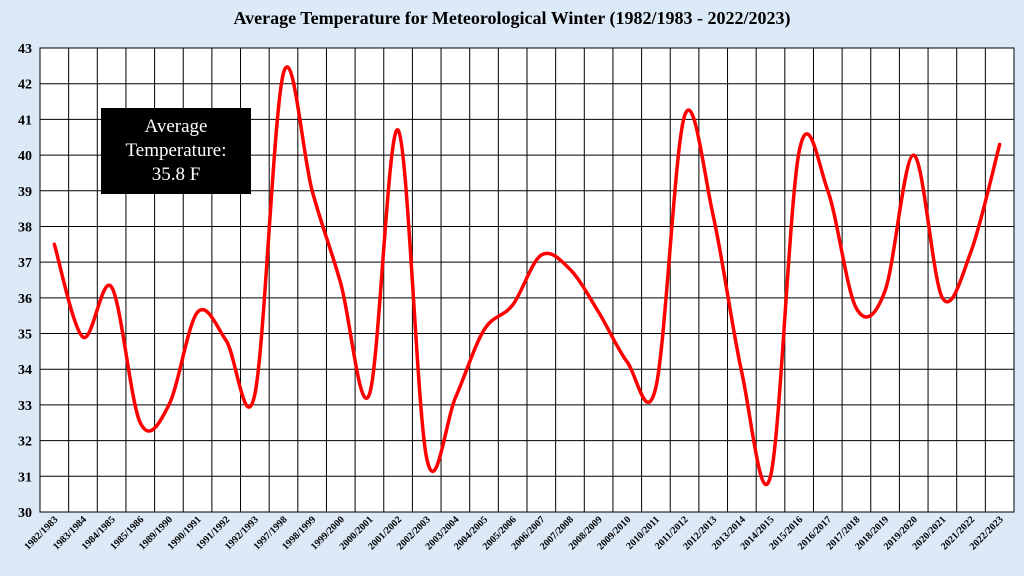 The width and height of the screenshot is (1024, 576). I want to click on y-tick-label: 37, so click(25, 263).